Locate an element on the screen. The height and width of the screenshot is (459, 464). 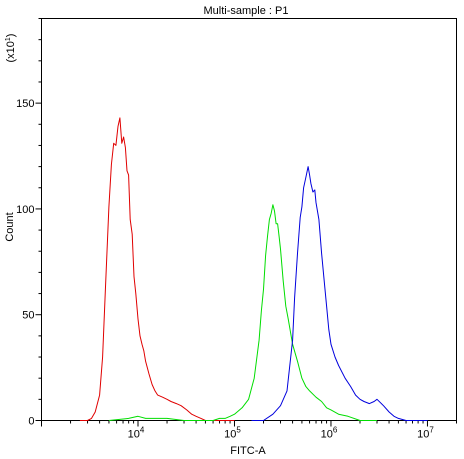
x-tick-label: 10⁶ is located at coordinates (329, 433).